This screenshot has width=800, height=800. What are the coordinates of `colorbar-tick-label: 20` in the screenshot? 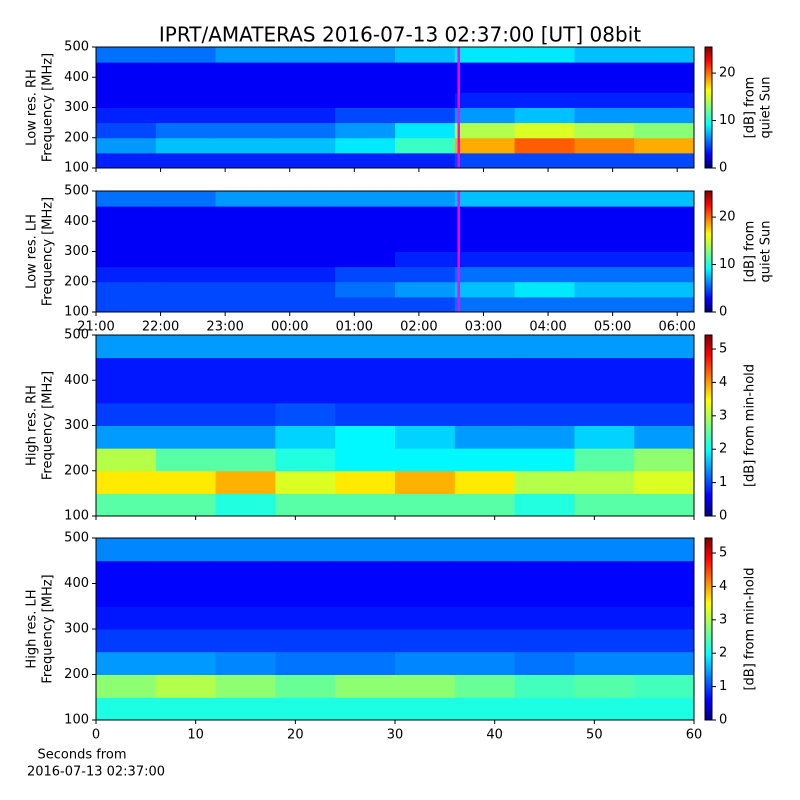 It's located at (727, 217).